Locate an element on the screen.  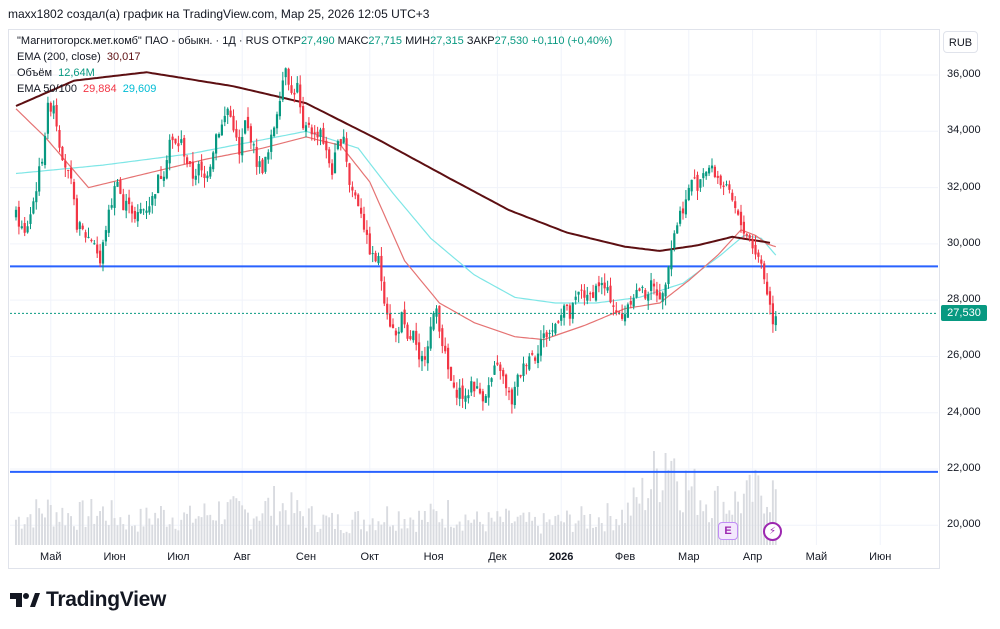
earnings-event-icon: E is located at coordinates (728, 531).